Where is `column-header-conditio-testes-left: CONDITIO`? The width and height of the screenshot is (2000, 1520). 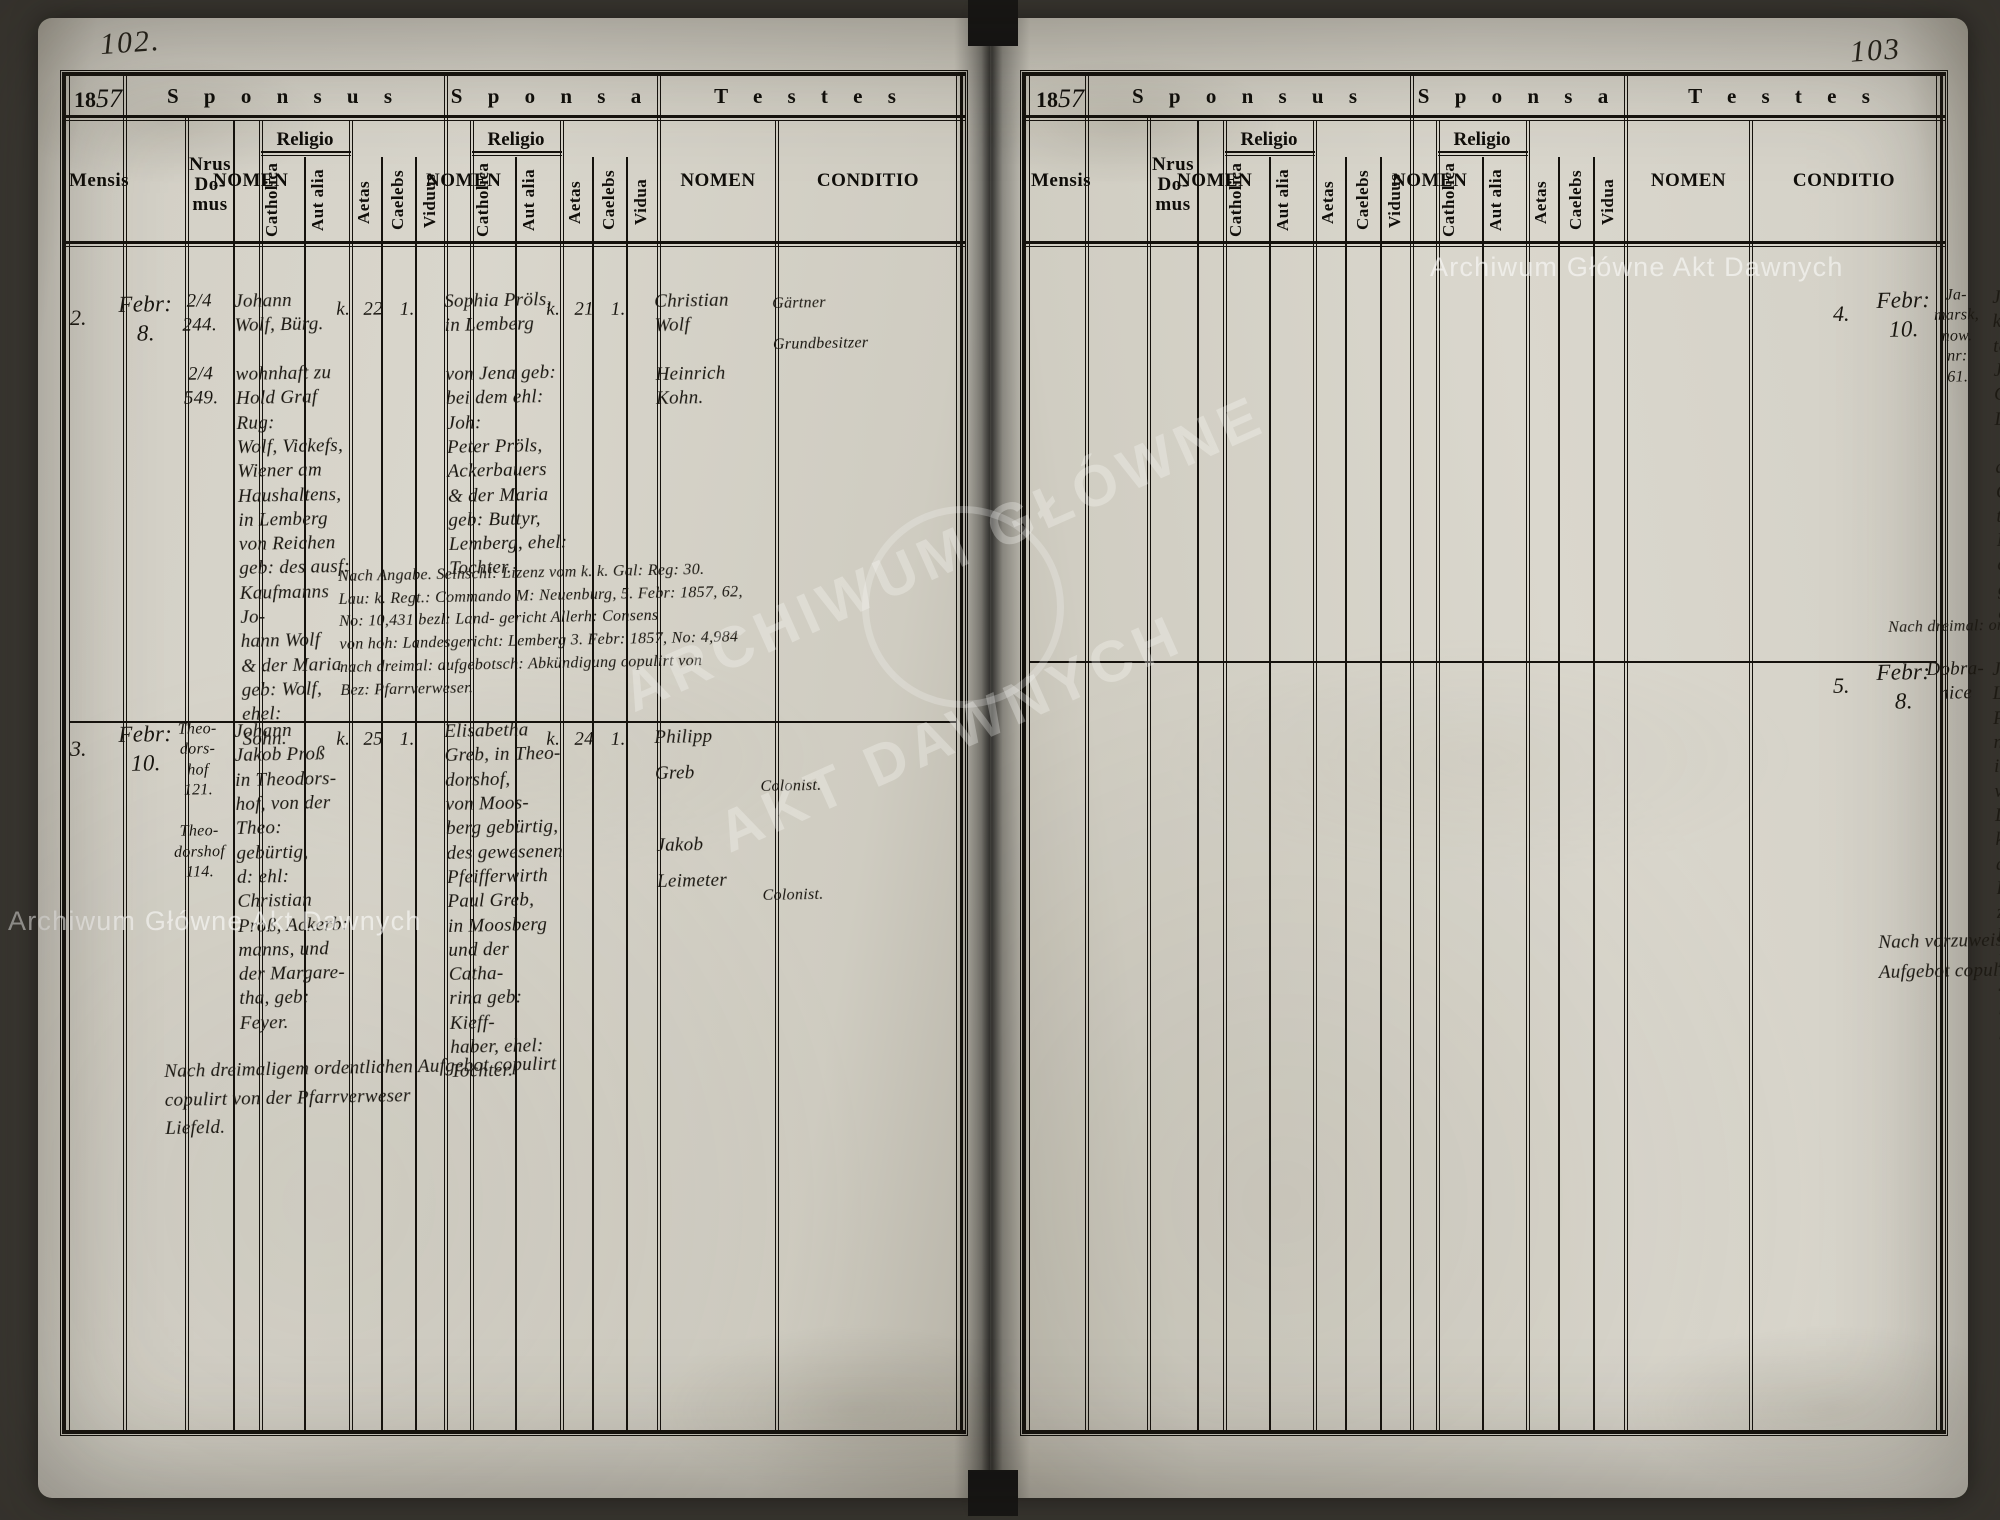 column-header-conditio-testes-left: CONDITIO is located at coordinates (868, 180).